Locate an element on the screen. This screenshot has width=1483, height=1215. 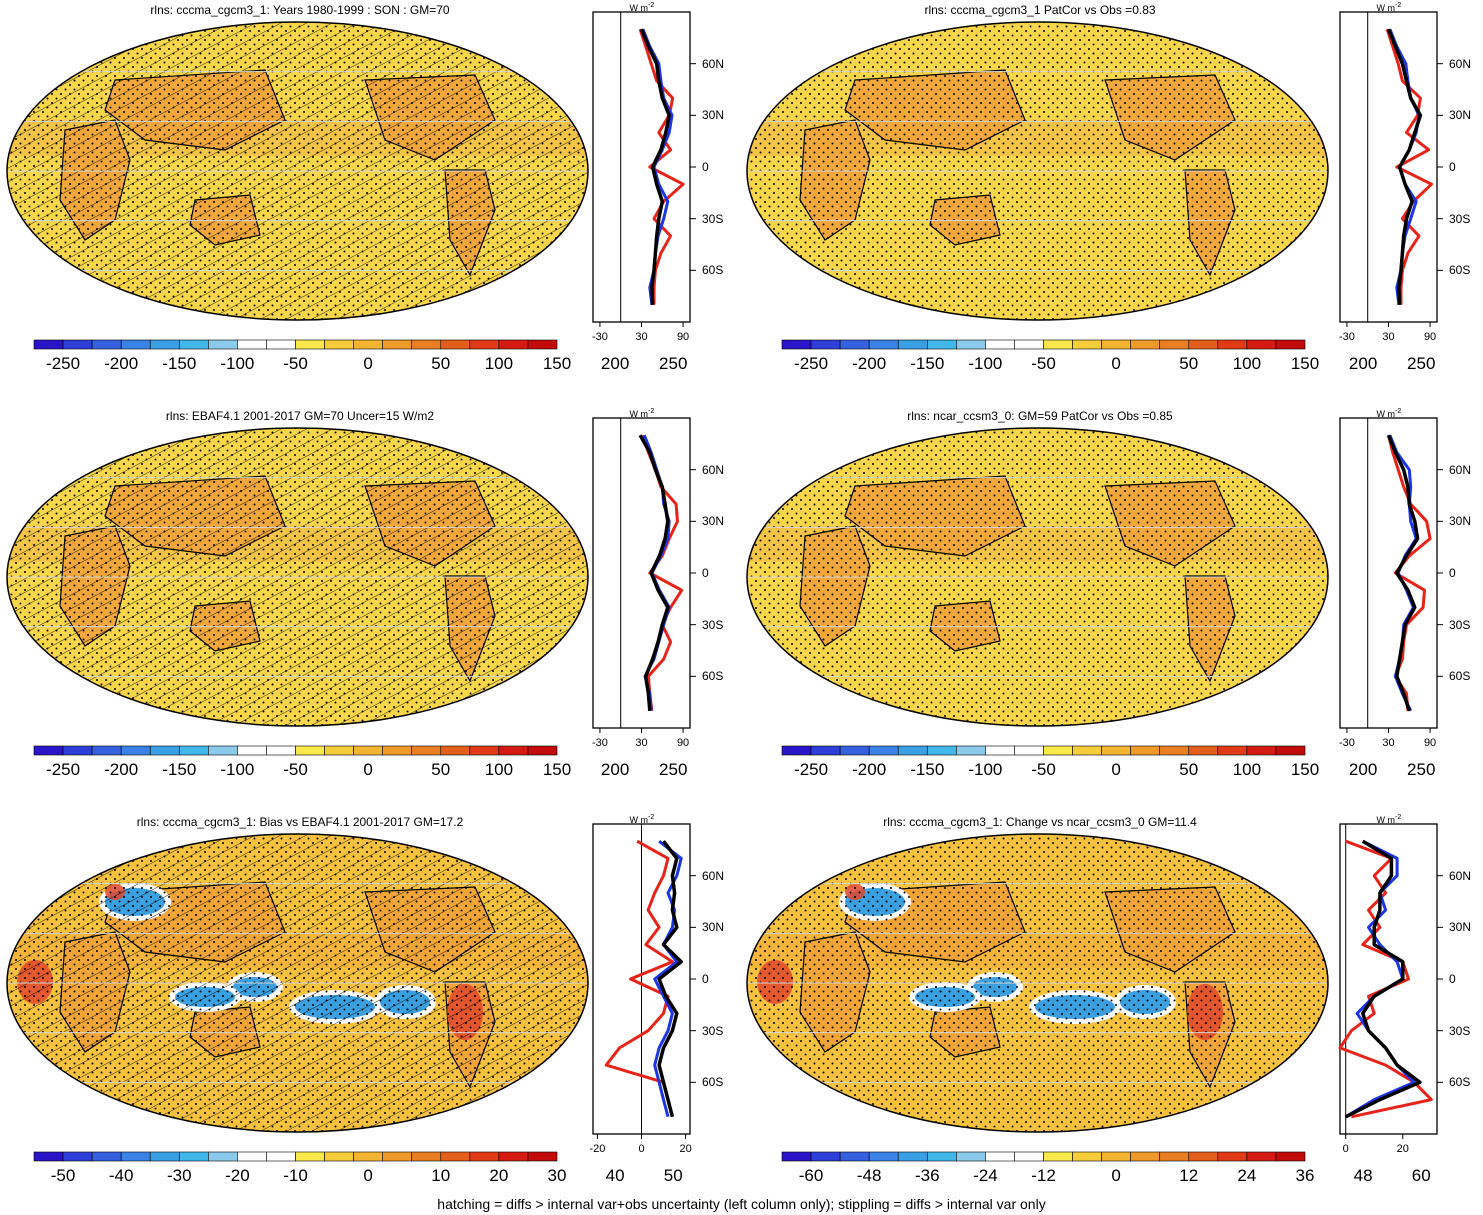
colorbar-label: 36 is located at coordinates (1305, 1175).